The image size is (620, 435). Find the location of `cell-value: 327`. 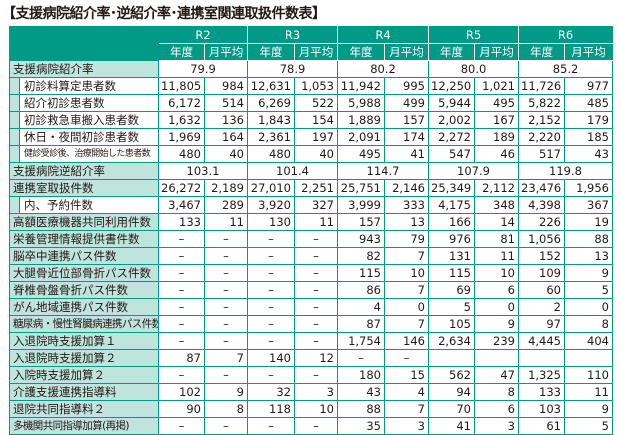

cell-value: 327 is located at coordinates (316, 205).